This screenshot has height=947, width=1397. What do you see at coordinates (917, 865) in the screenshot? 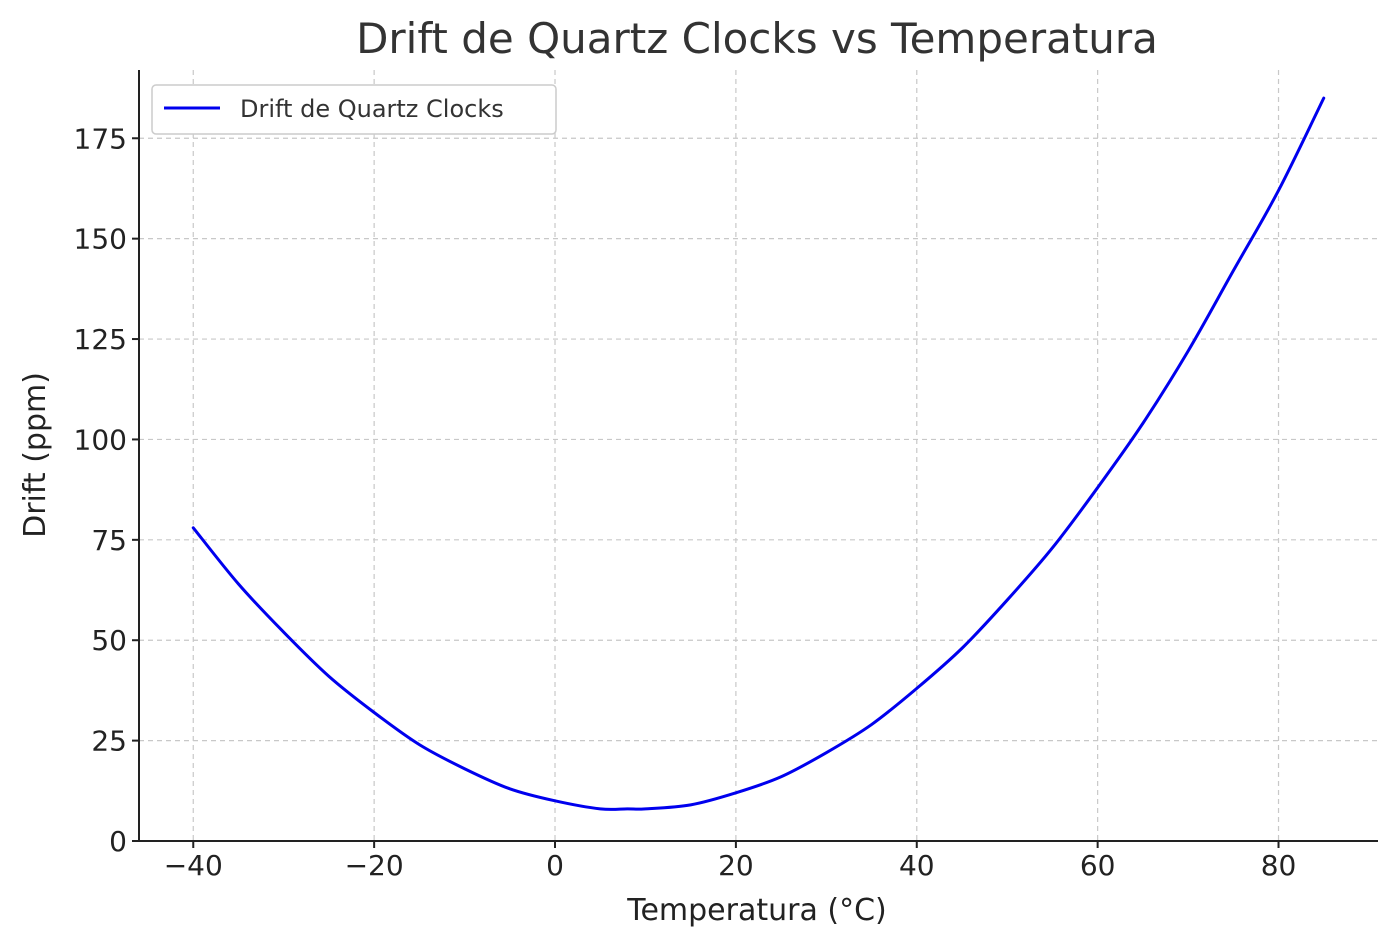
I see `x-tick-label: 40` at bounding box center [917, 865].